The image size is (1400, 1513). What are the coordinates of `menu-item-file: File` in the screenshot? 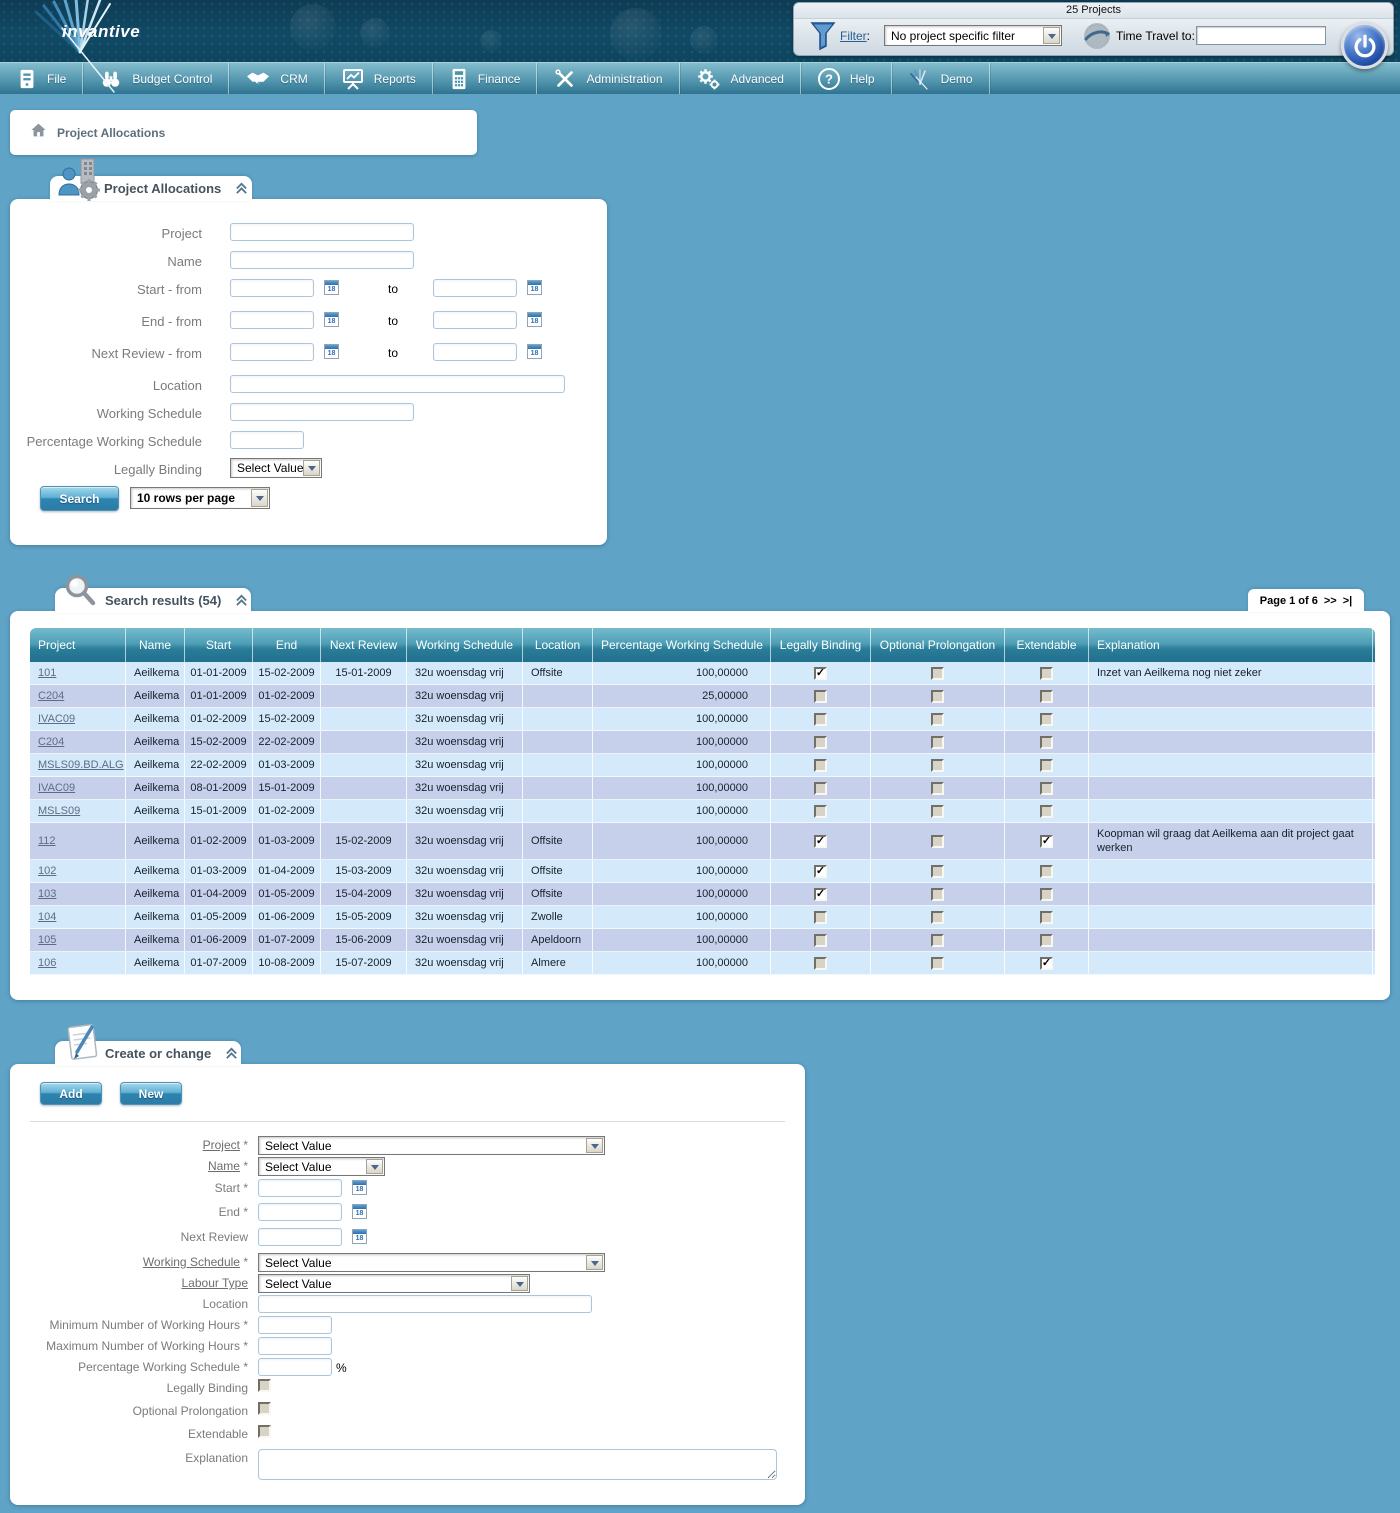 It's located at (42, 78).